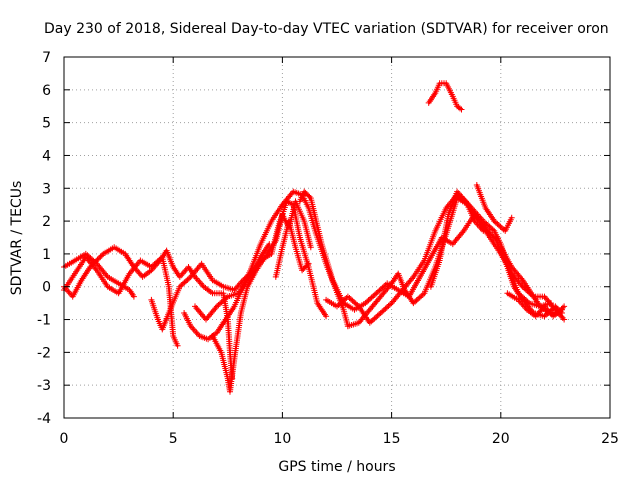  What do you see at coordinates (46, 58) in the screenshot?
I see `y-tick-label: 7` at bounding box center [46, 58].